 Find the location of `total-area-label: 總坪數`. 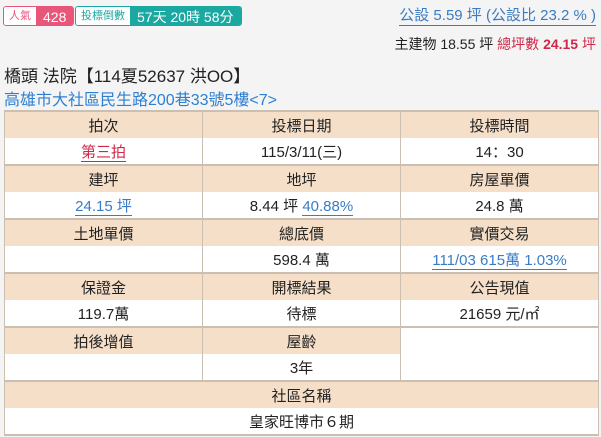

total-area-label: 總坪數 is located at coordinates (518, 44).